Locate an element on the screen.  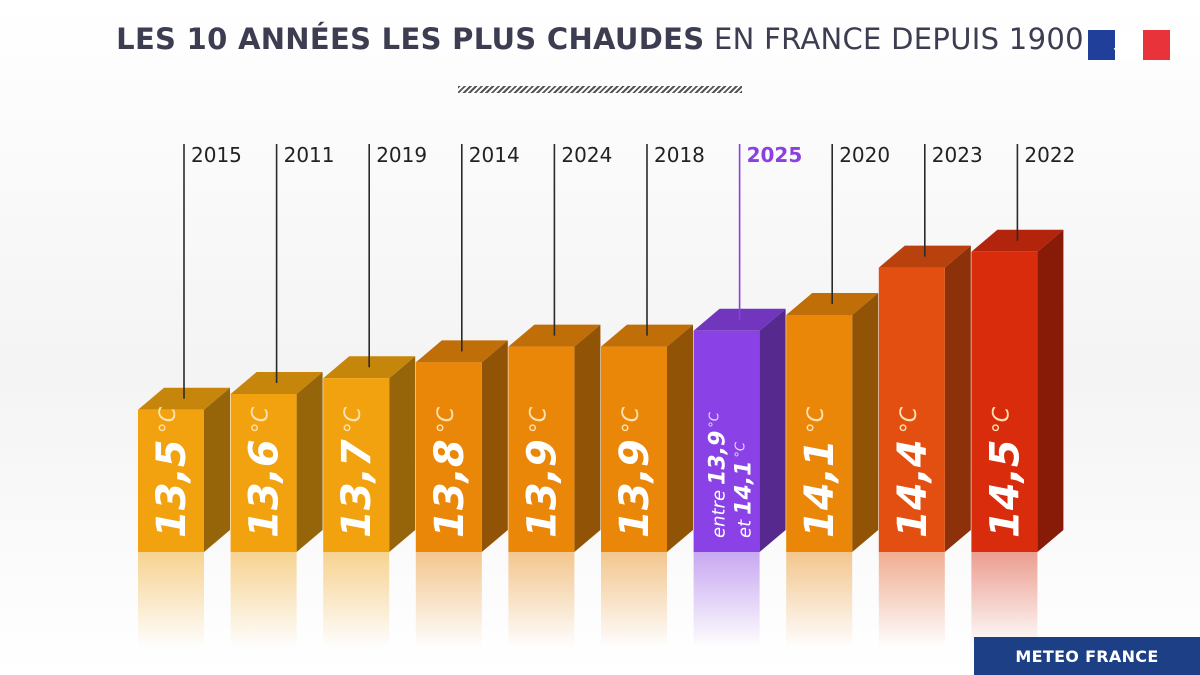
bar-reflection-2015 is located at coordinates (171, 599).